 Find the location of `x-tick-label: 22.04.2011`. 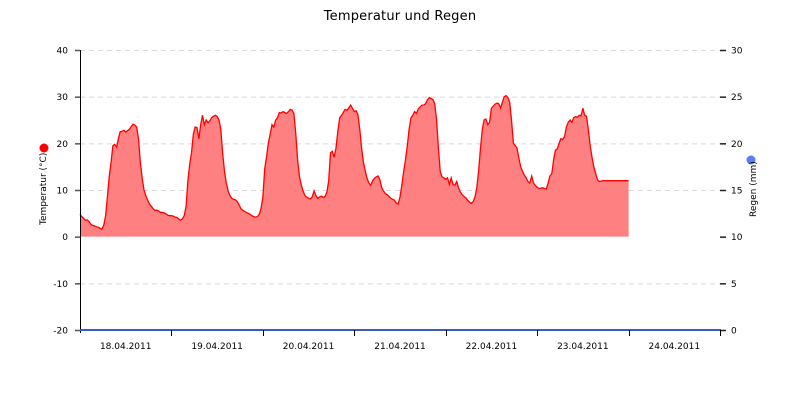

x-tick-label: 22.04.2011 is located at coordinates (492, 347).